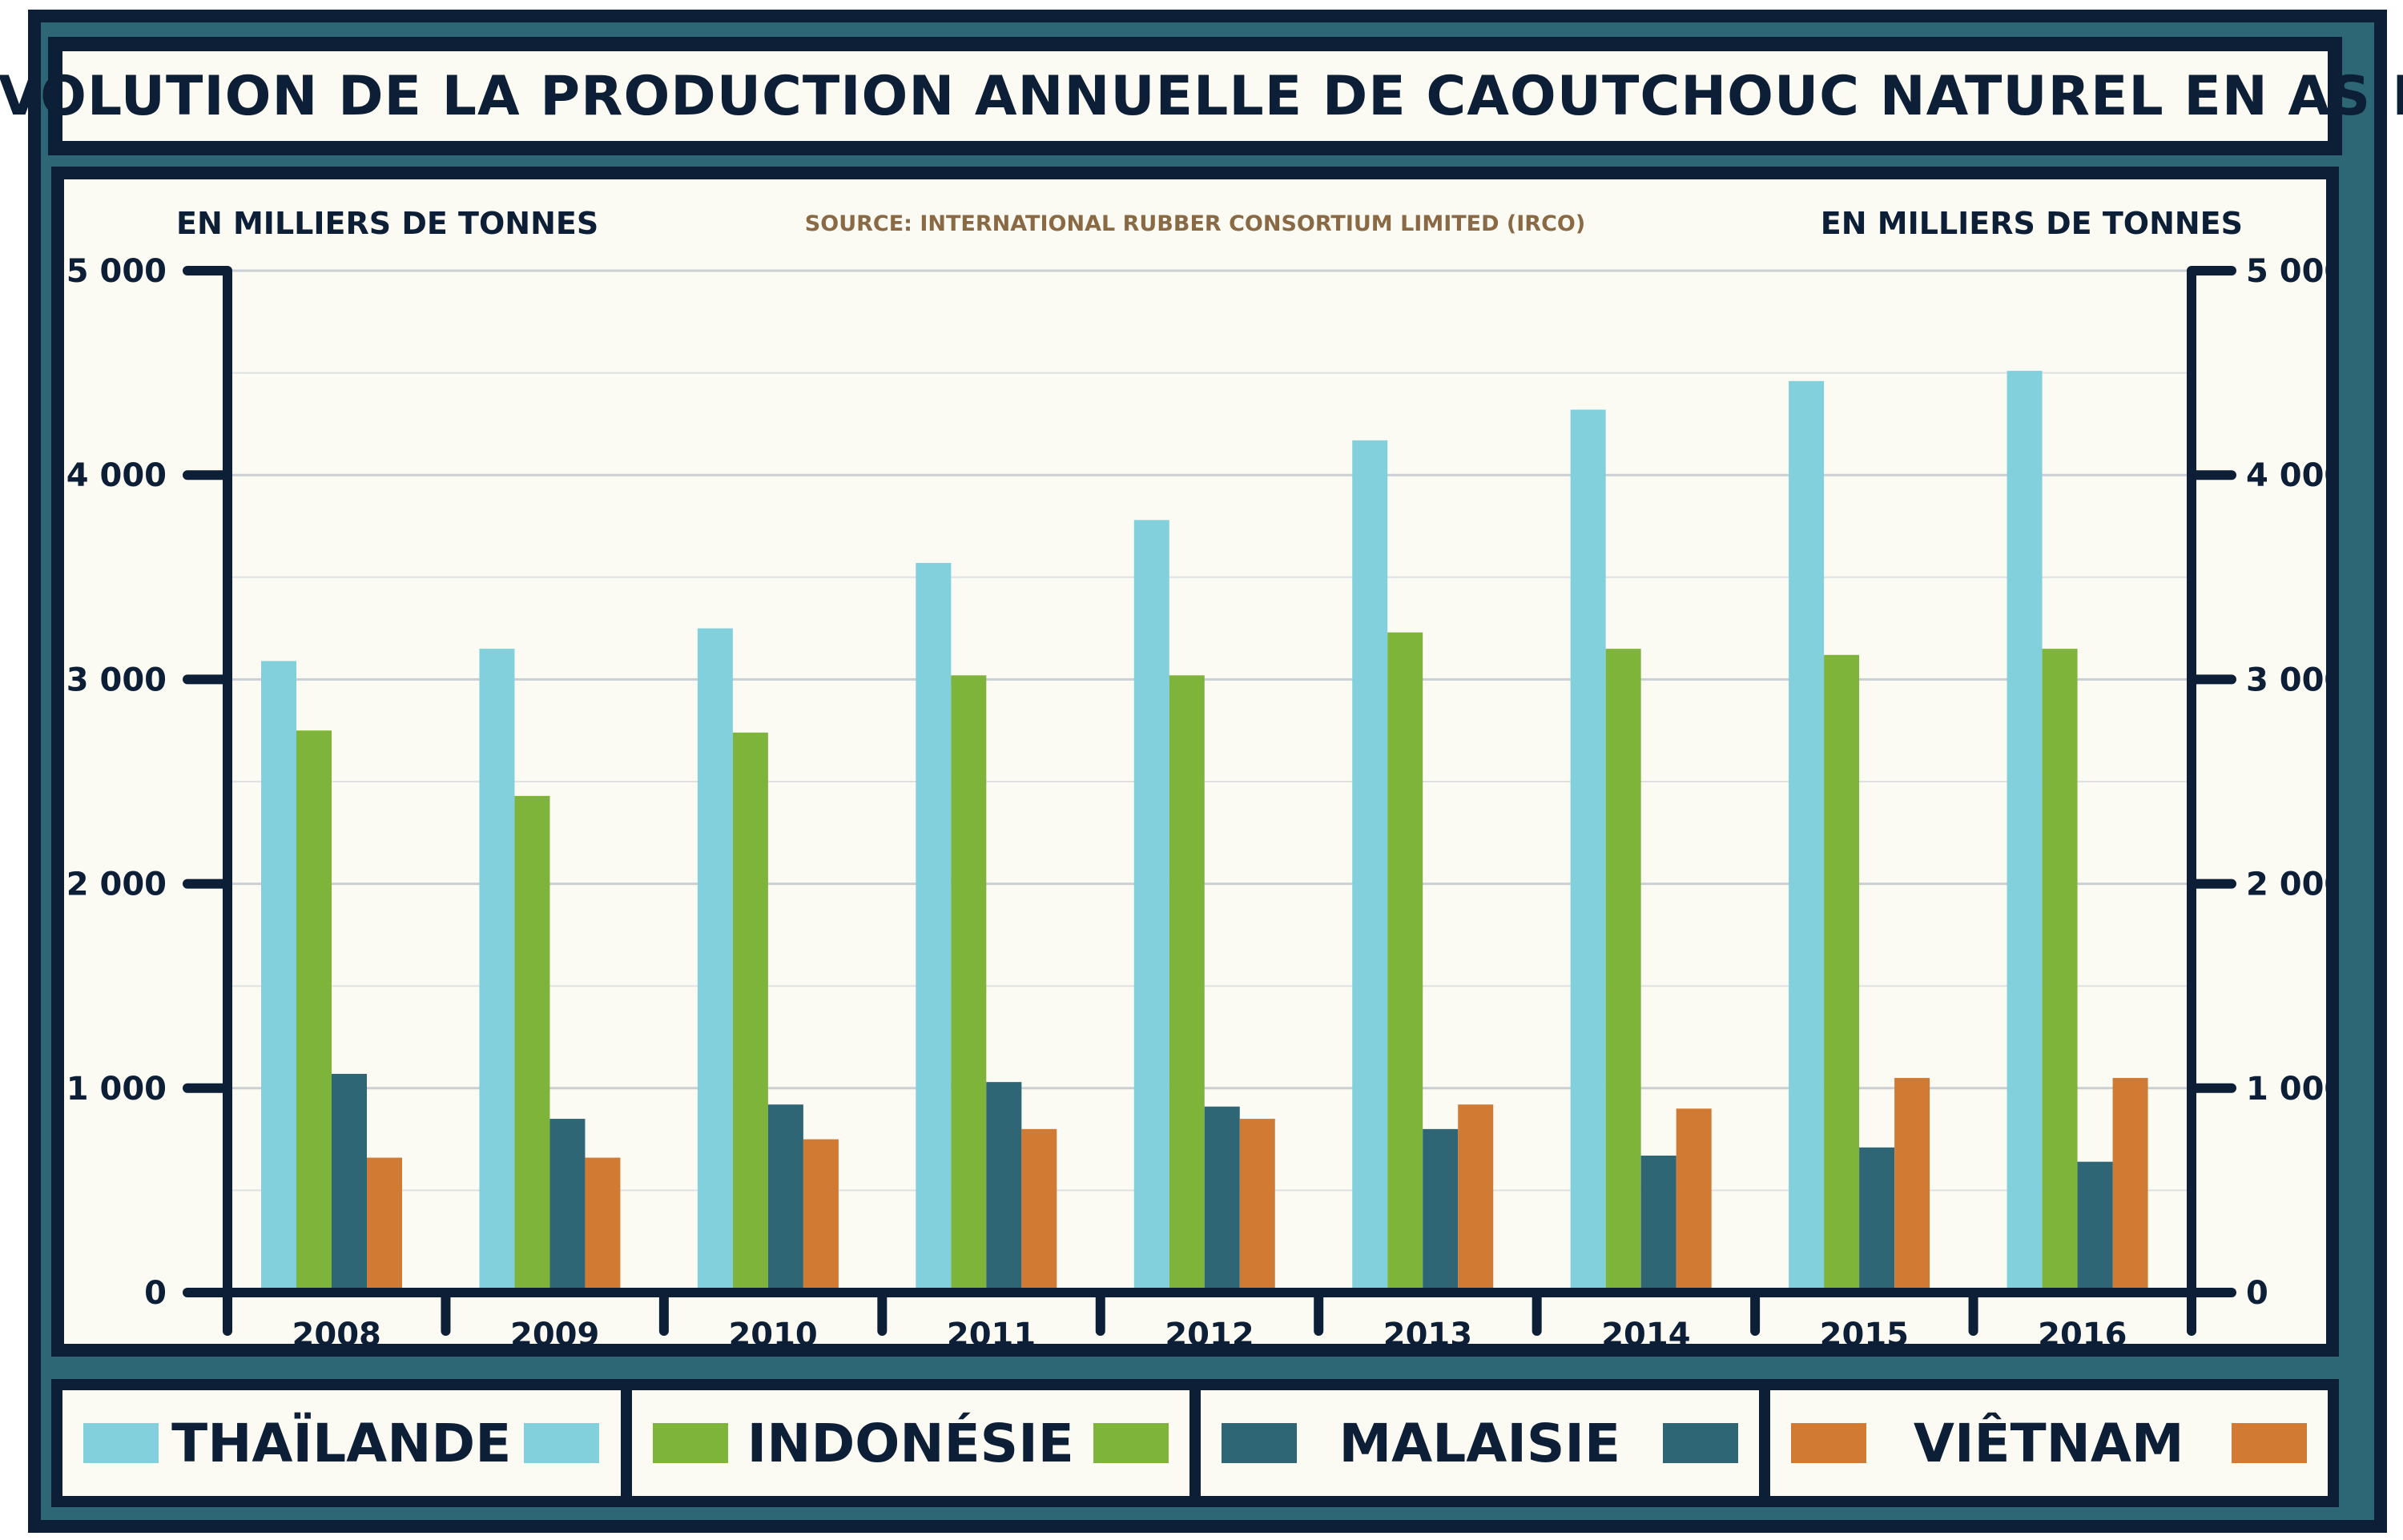  What do you see at coordinates (1187, 984) in the screenshot?
I see `bar-indonésie-2012` at bounding box center [1187, 984].